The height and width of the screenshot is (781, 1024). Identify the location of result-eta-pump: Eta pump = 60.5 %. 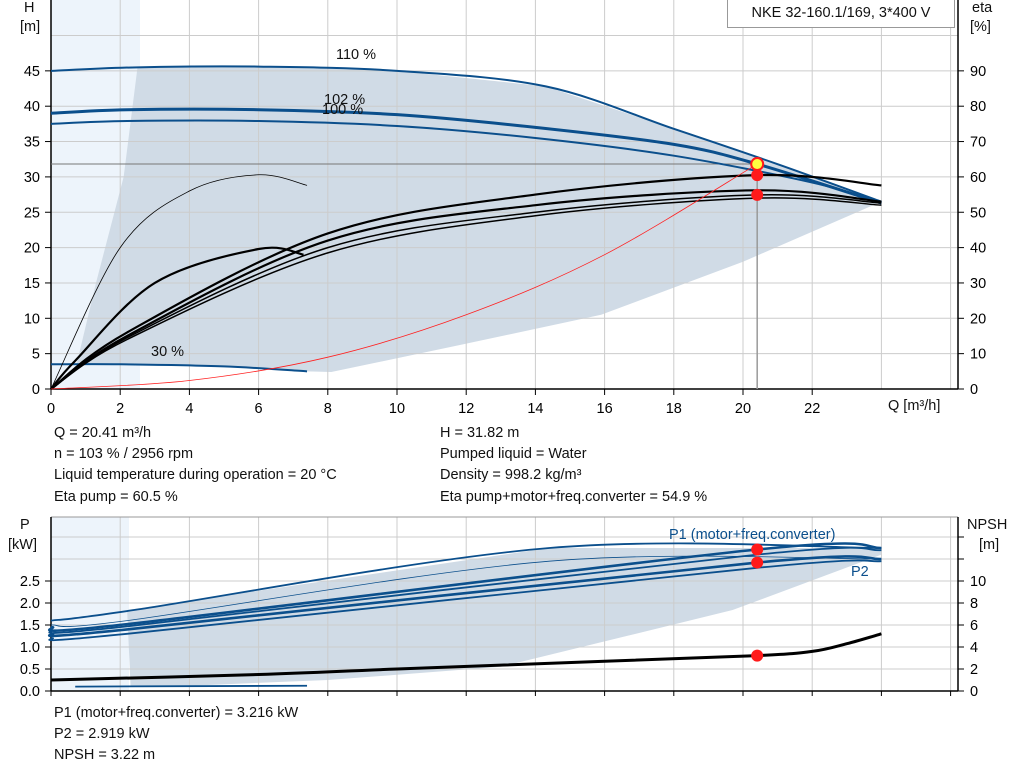
(116, 497).